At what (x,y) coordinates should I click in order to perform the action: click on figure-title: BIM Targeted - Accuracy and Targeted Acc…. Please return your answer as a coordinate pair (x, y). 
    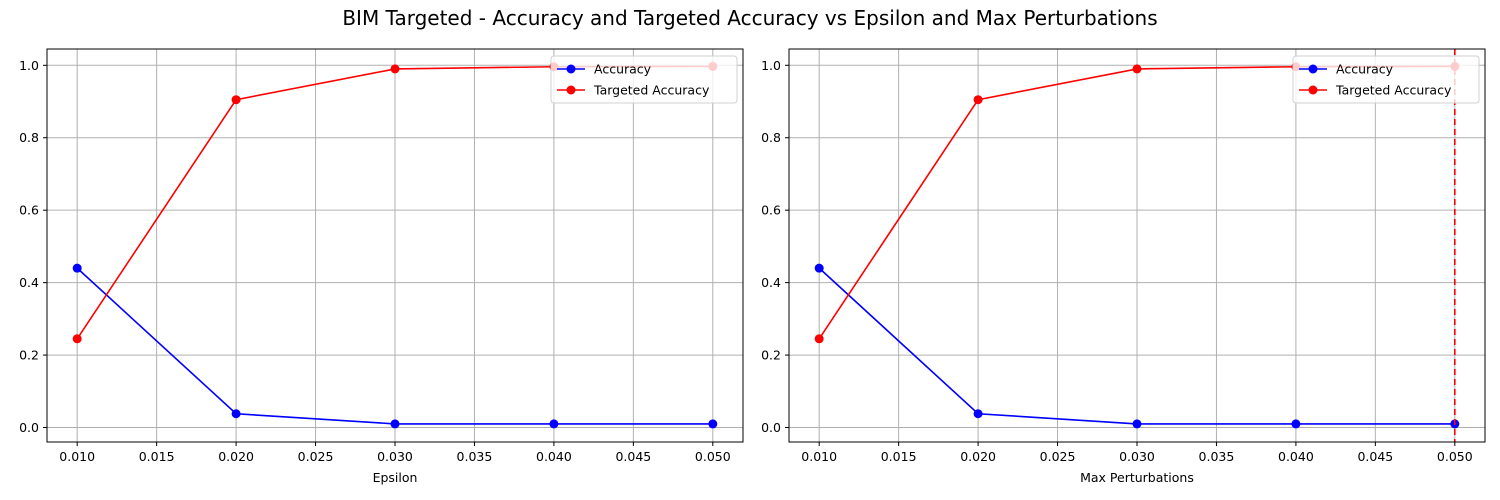
    Looking at the image, I should click on (750, 18).